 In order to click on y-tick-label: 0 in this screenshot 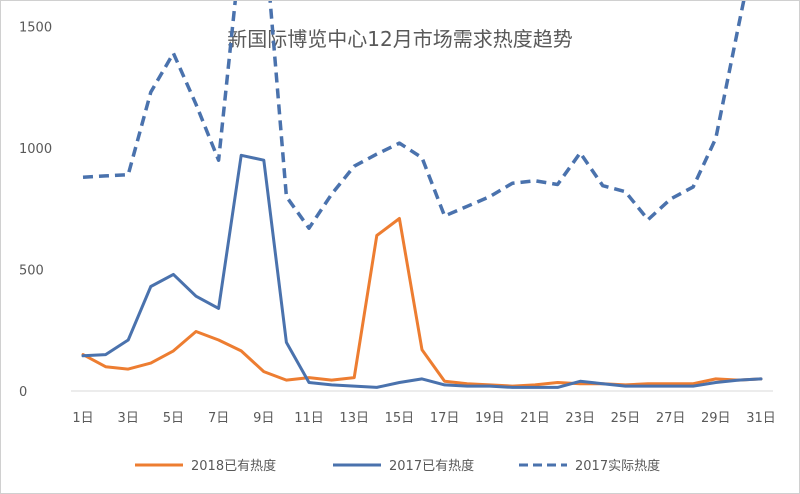, I will do `click(23, 392)`.